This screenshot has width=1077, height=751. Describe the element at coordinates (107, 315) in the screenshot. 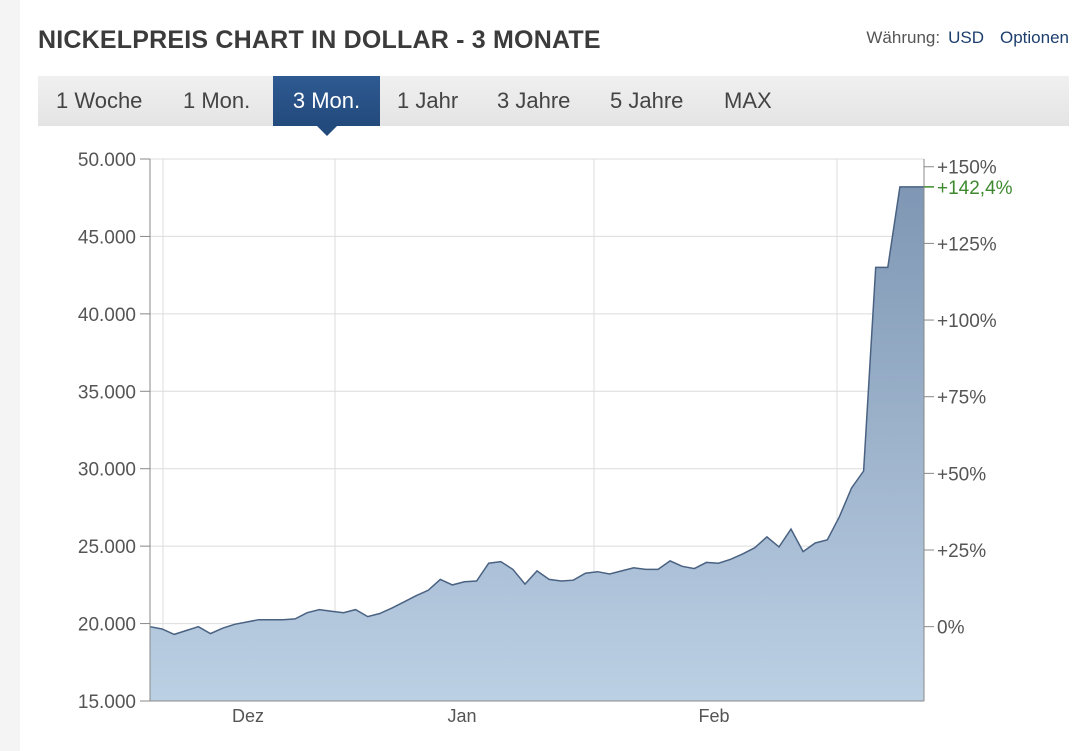

I see `y-tick-label: 40.000` at that location.